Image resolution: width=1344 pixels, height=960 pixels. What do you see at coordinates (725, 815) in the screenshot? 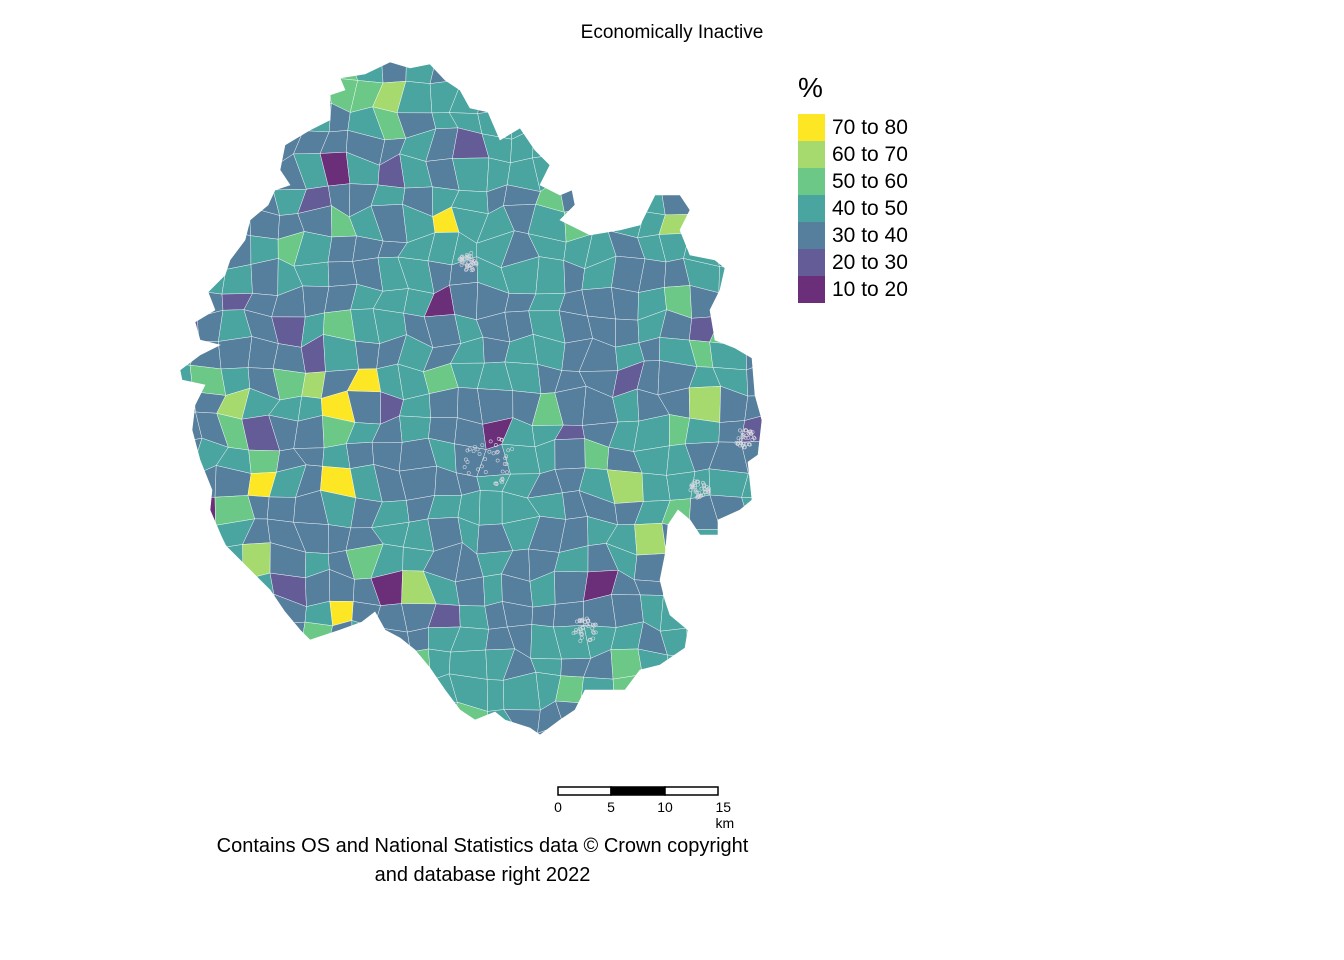
I see `scale-tick: 15 km` at bounding box center [725, 815].